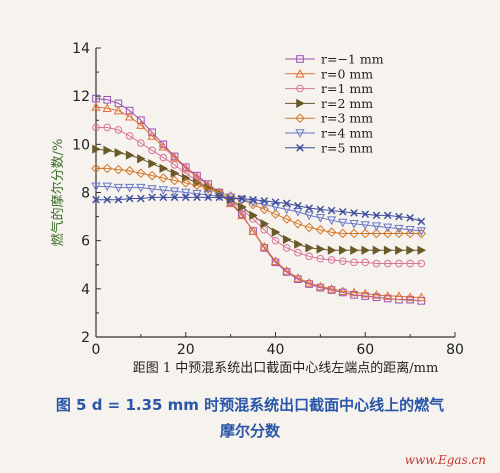  I want to click on y-axis-label: 燃气的摩尔分数/%, so click(58, 193).